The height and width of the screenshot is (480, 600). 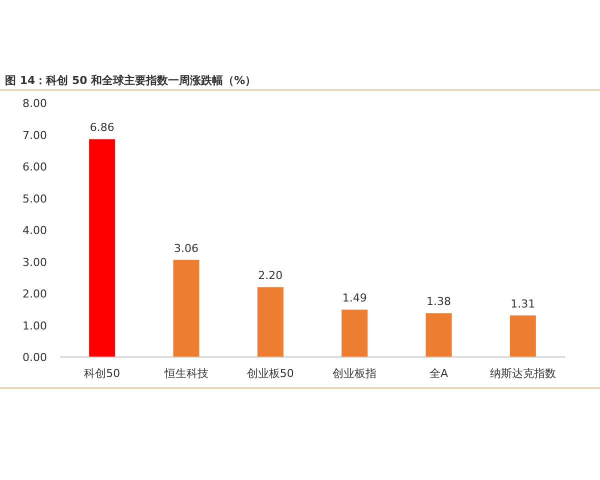 What do you see at coordinates (34, 325) in the screenshot?
I see `y-tick-label: 1.00` at bounding box center [34, 325].